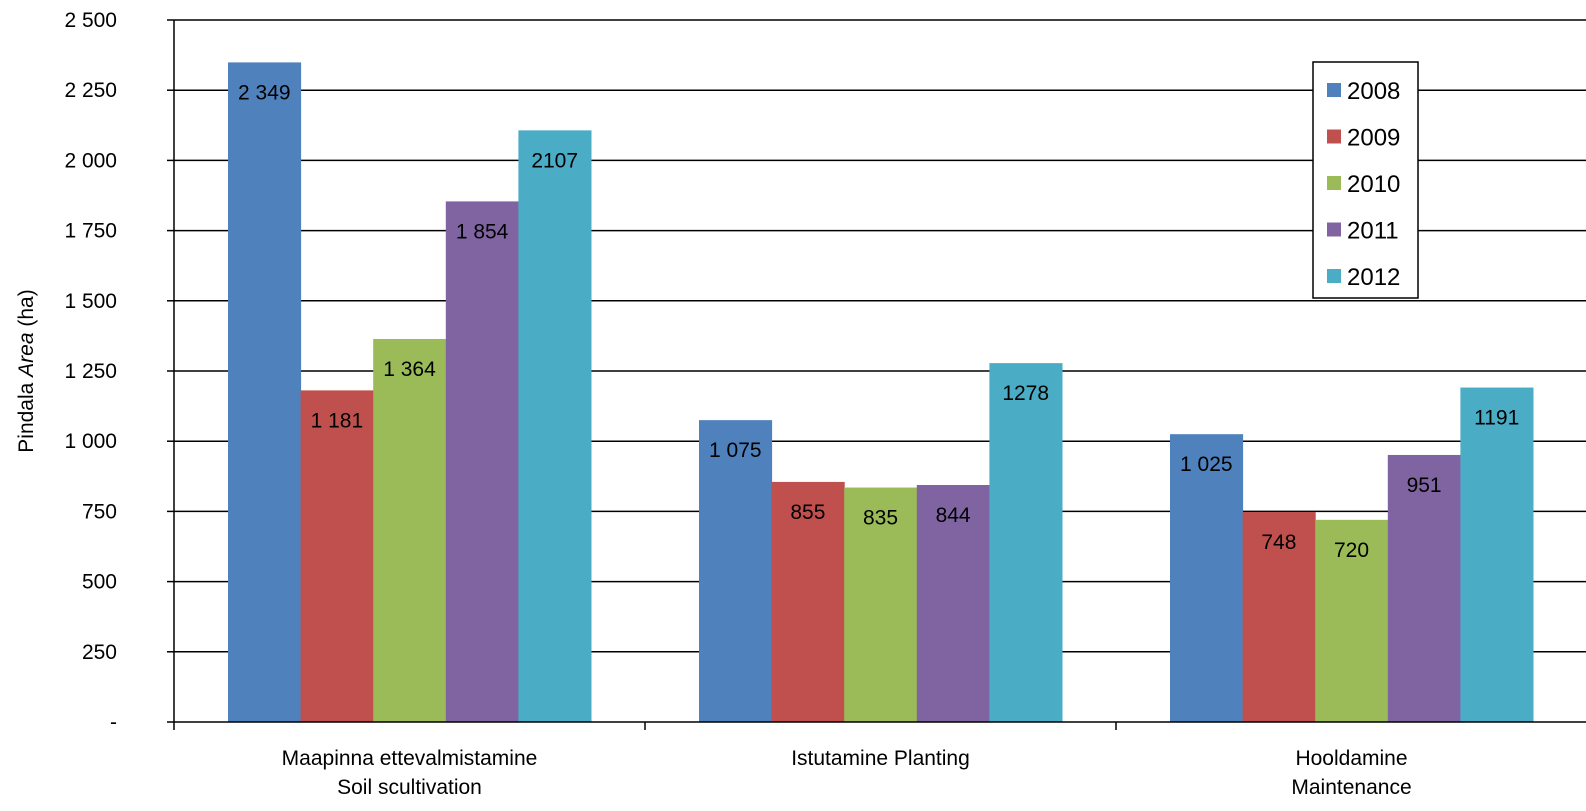 This screenshot has width=1586, height=811. What do you see at coordinates (807, 512) in the screenshot?
I see `data-label: 855` at bounding box center [807, 512].